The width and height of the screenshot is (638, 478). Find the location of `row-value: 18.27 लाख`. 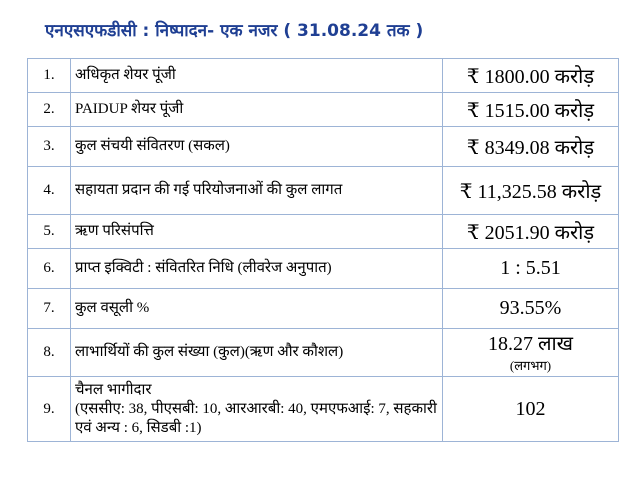

row-value: 18.27 लाख is located at coordinates (530, 343).